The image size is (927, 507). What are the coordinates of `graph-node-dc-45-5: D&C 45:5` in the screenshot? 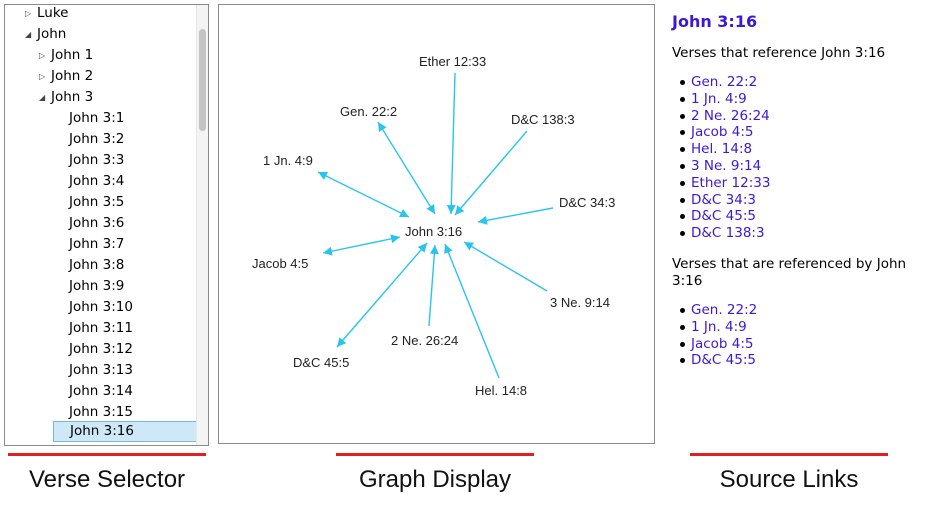 It's located at (321, 362).